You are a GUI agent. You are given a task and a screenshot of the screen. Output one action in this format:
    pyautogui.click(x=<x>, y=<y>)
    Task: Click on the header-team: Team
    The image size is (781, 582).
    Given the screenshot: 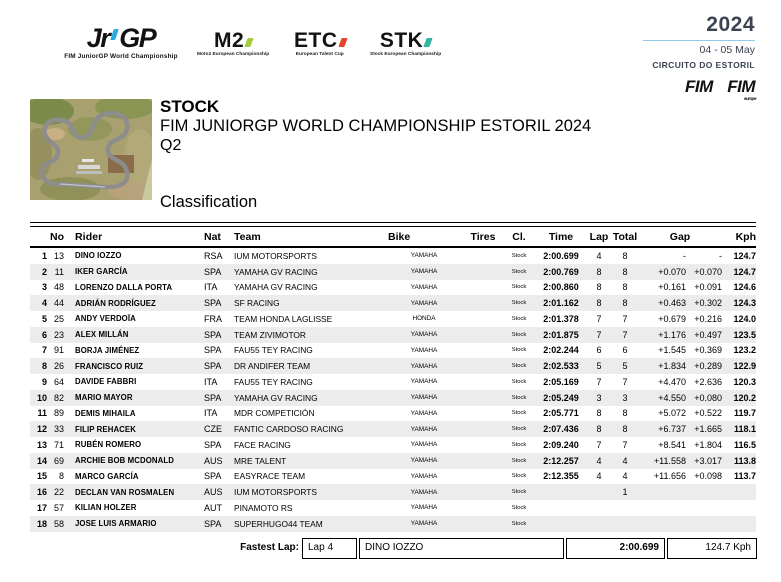 What is the action you would take?
    pyautogui.click(x=247, y=236)
    